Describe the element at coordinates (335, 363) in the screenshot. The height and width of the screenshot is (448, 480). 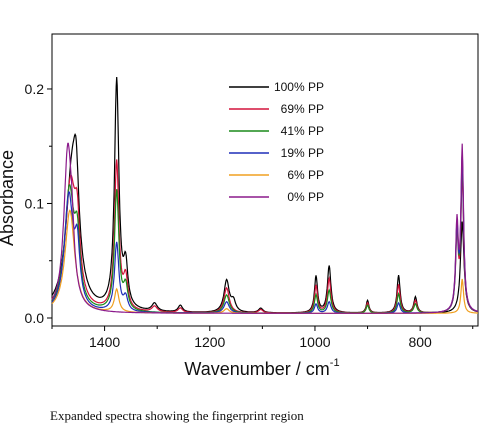
I see `x-axis-title-superscript: -1` at that location.